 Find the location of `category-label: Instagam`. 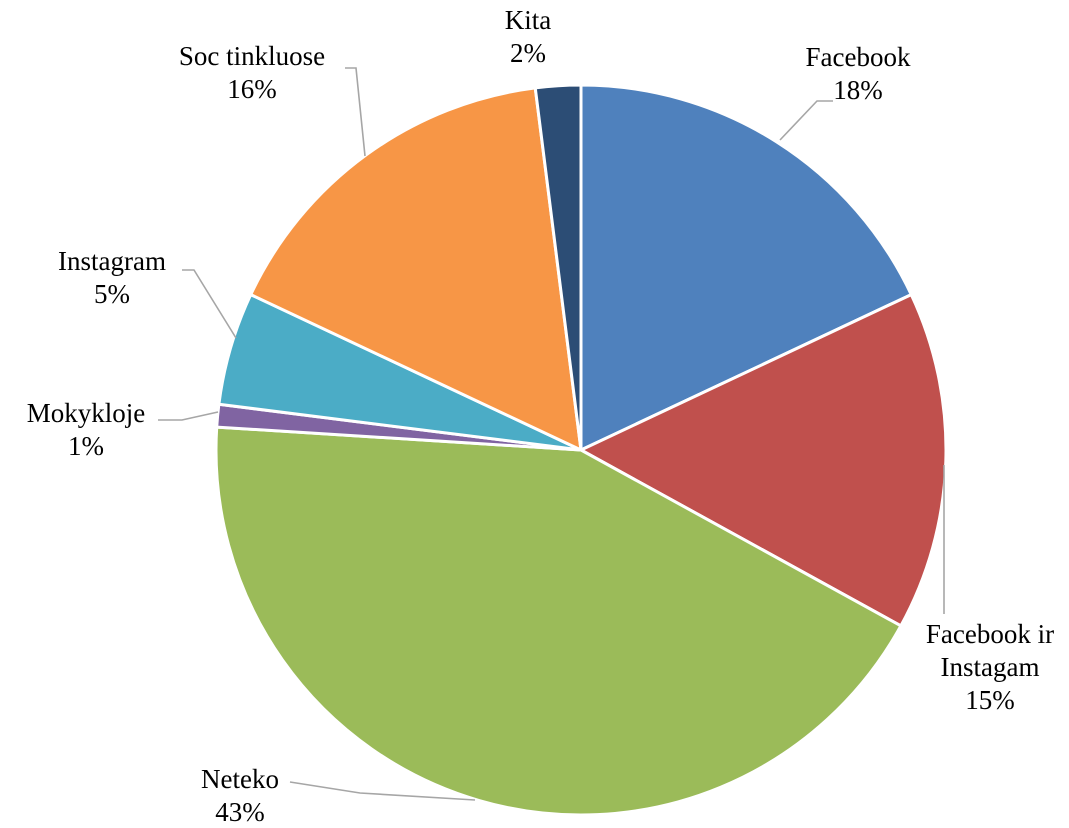

category-label: Instagam is located at coordinates (990, 667).